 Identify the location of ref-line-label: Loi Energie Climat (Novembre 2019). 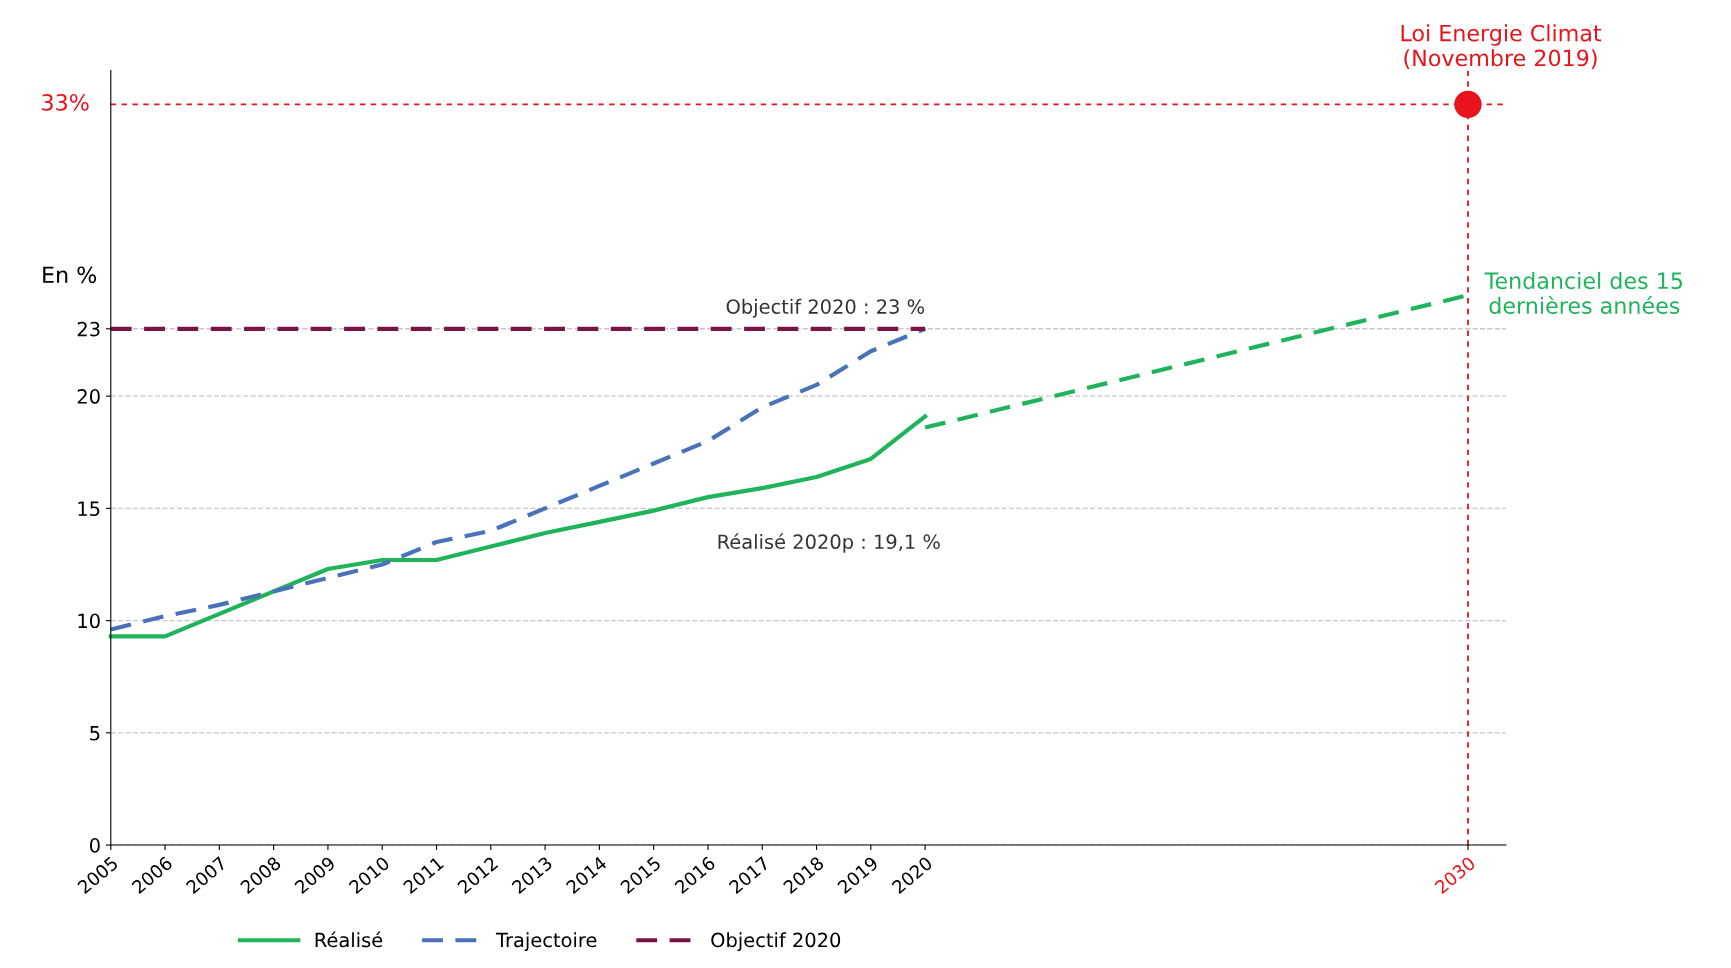
(1501, 46).